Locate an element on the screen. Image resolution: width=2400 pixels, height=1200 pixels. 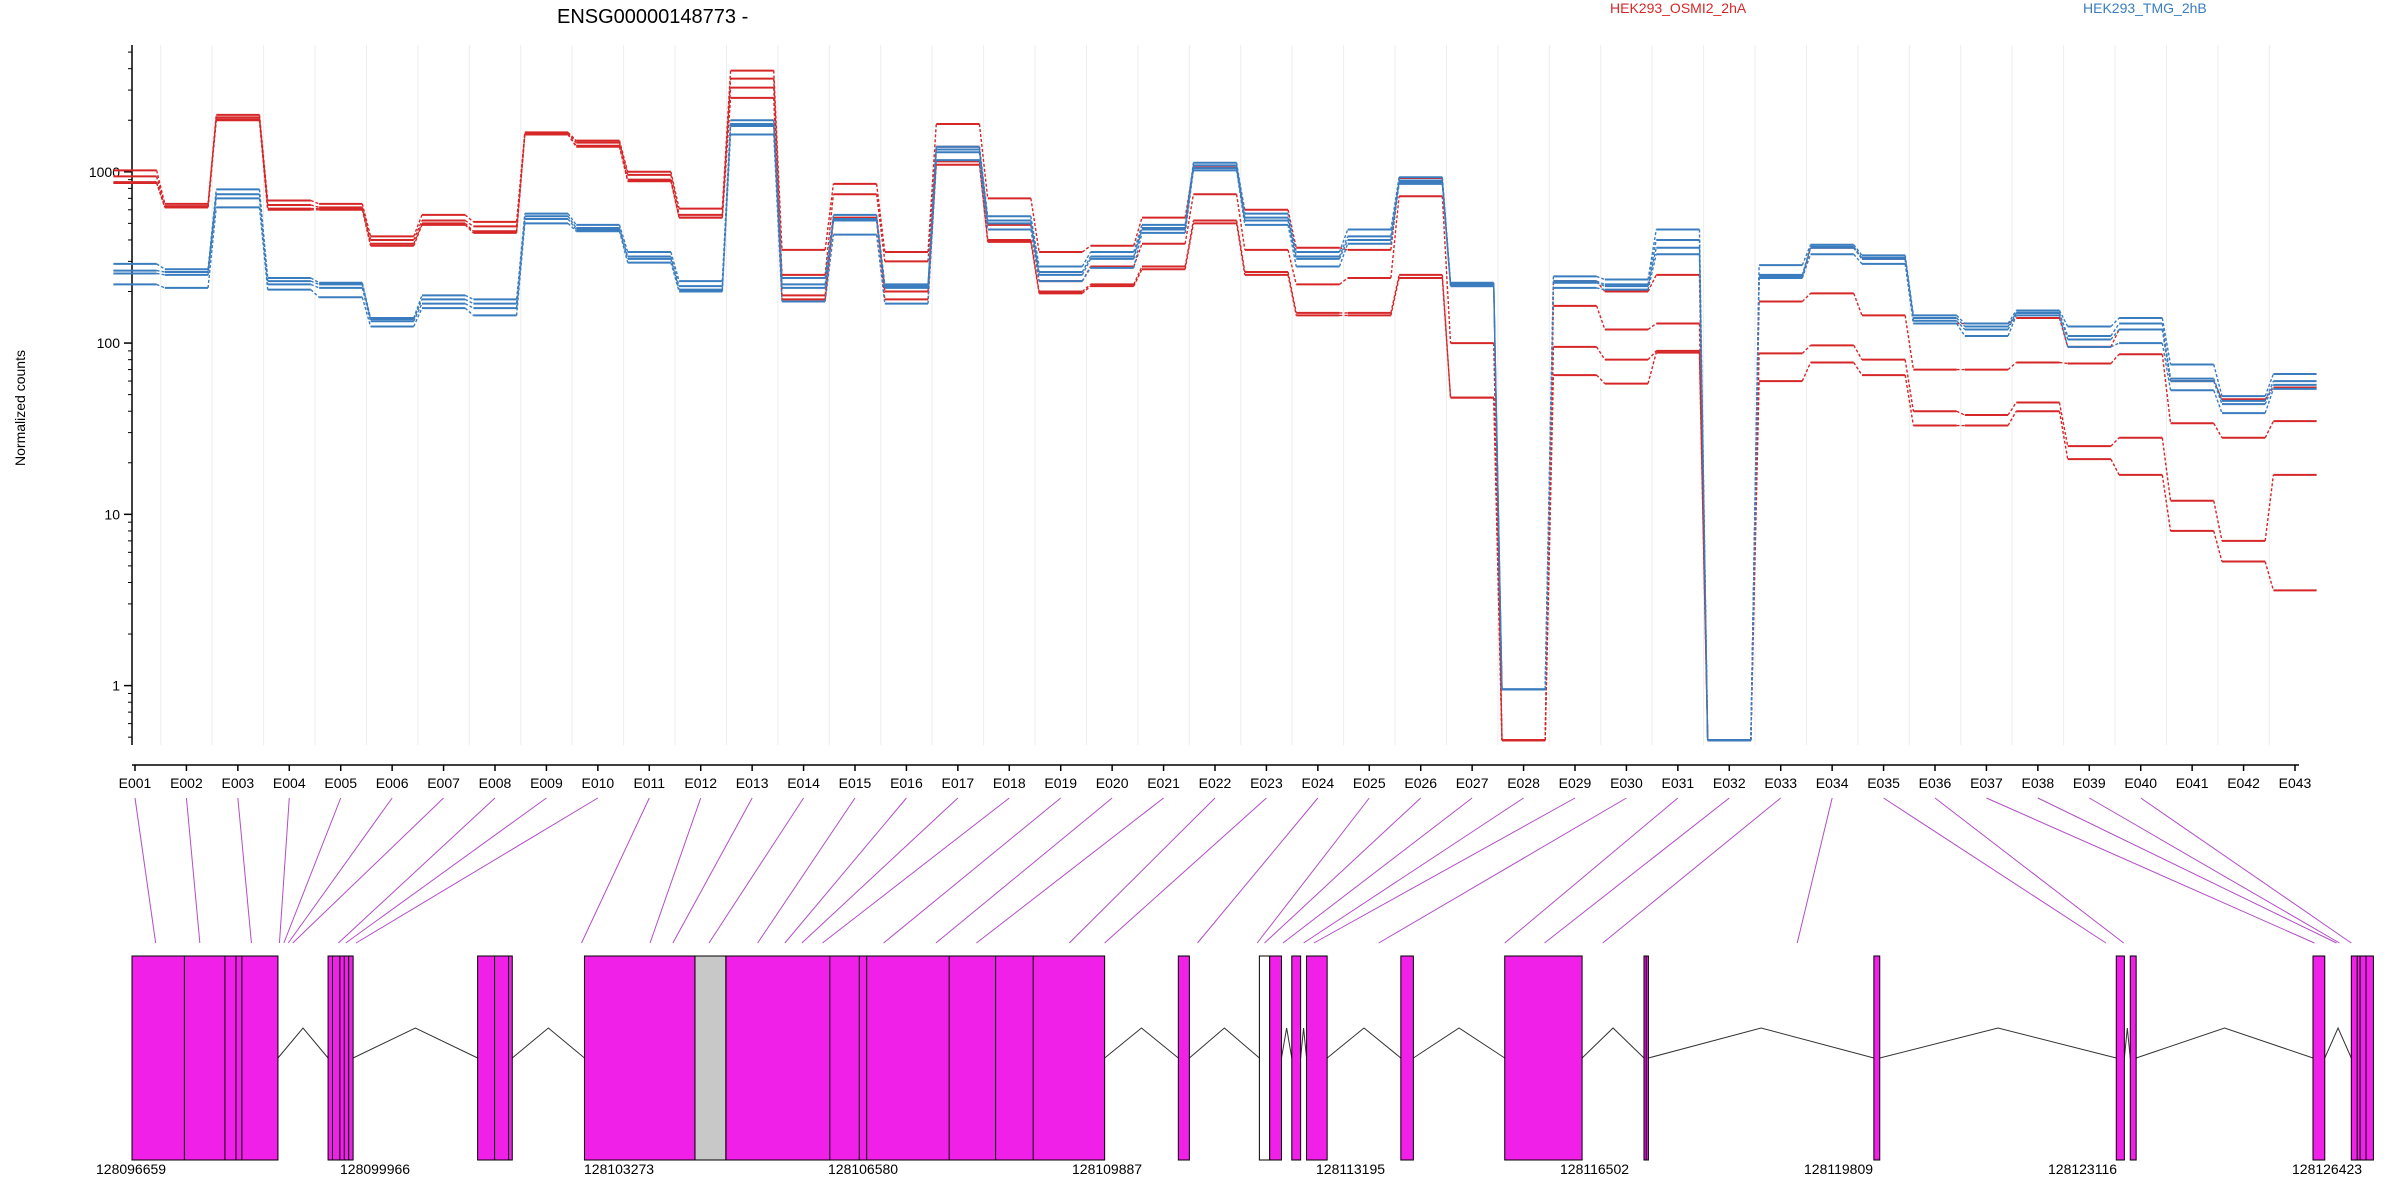
exon-tick-label: E038 is located at coordinates (2038, 783).